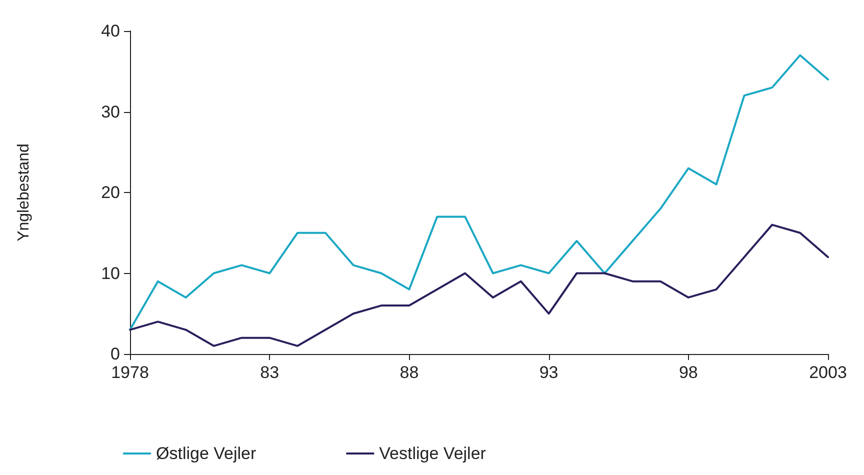 The width and height of the screenshot is (864, 475). I want to click on x-tick-label: 93, so click(548, 372).